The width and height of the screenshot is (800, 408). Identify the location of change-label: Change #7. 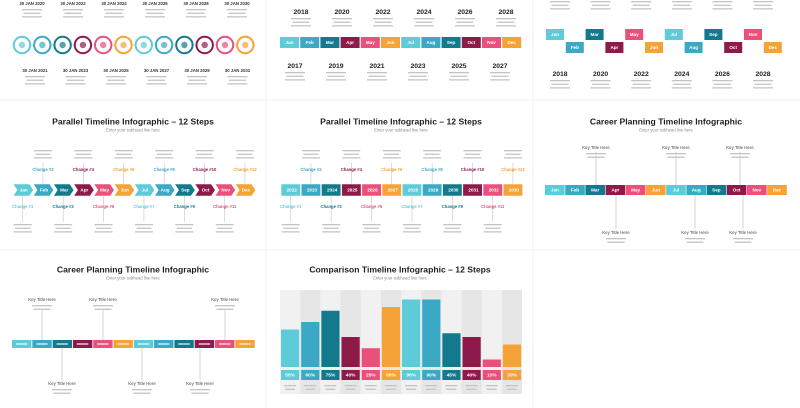
(144, 206).